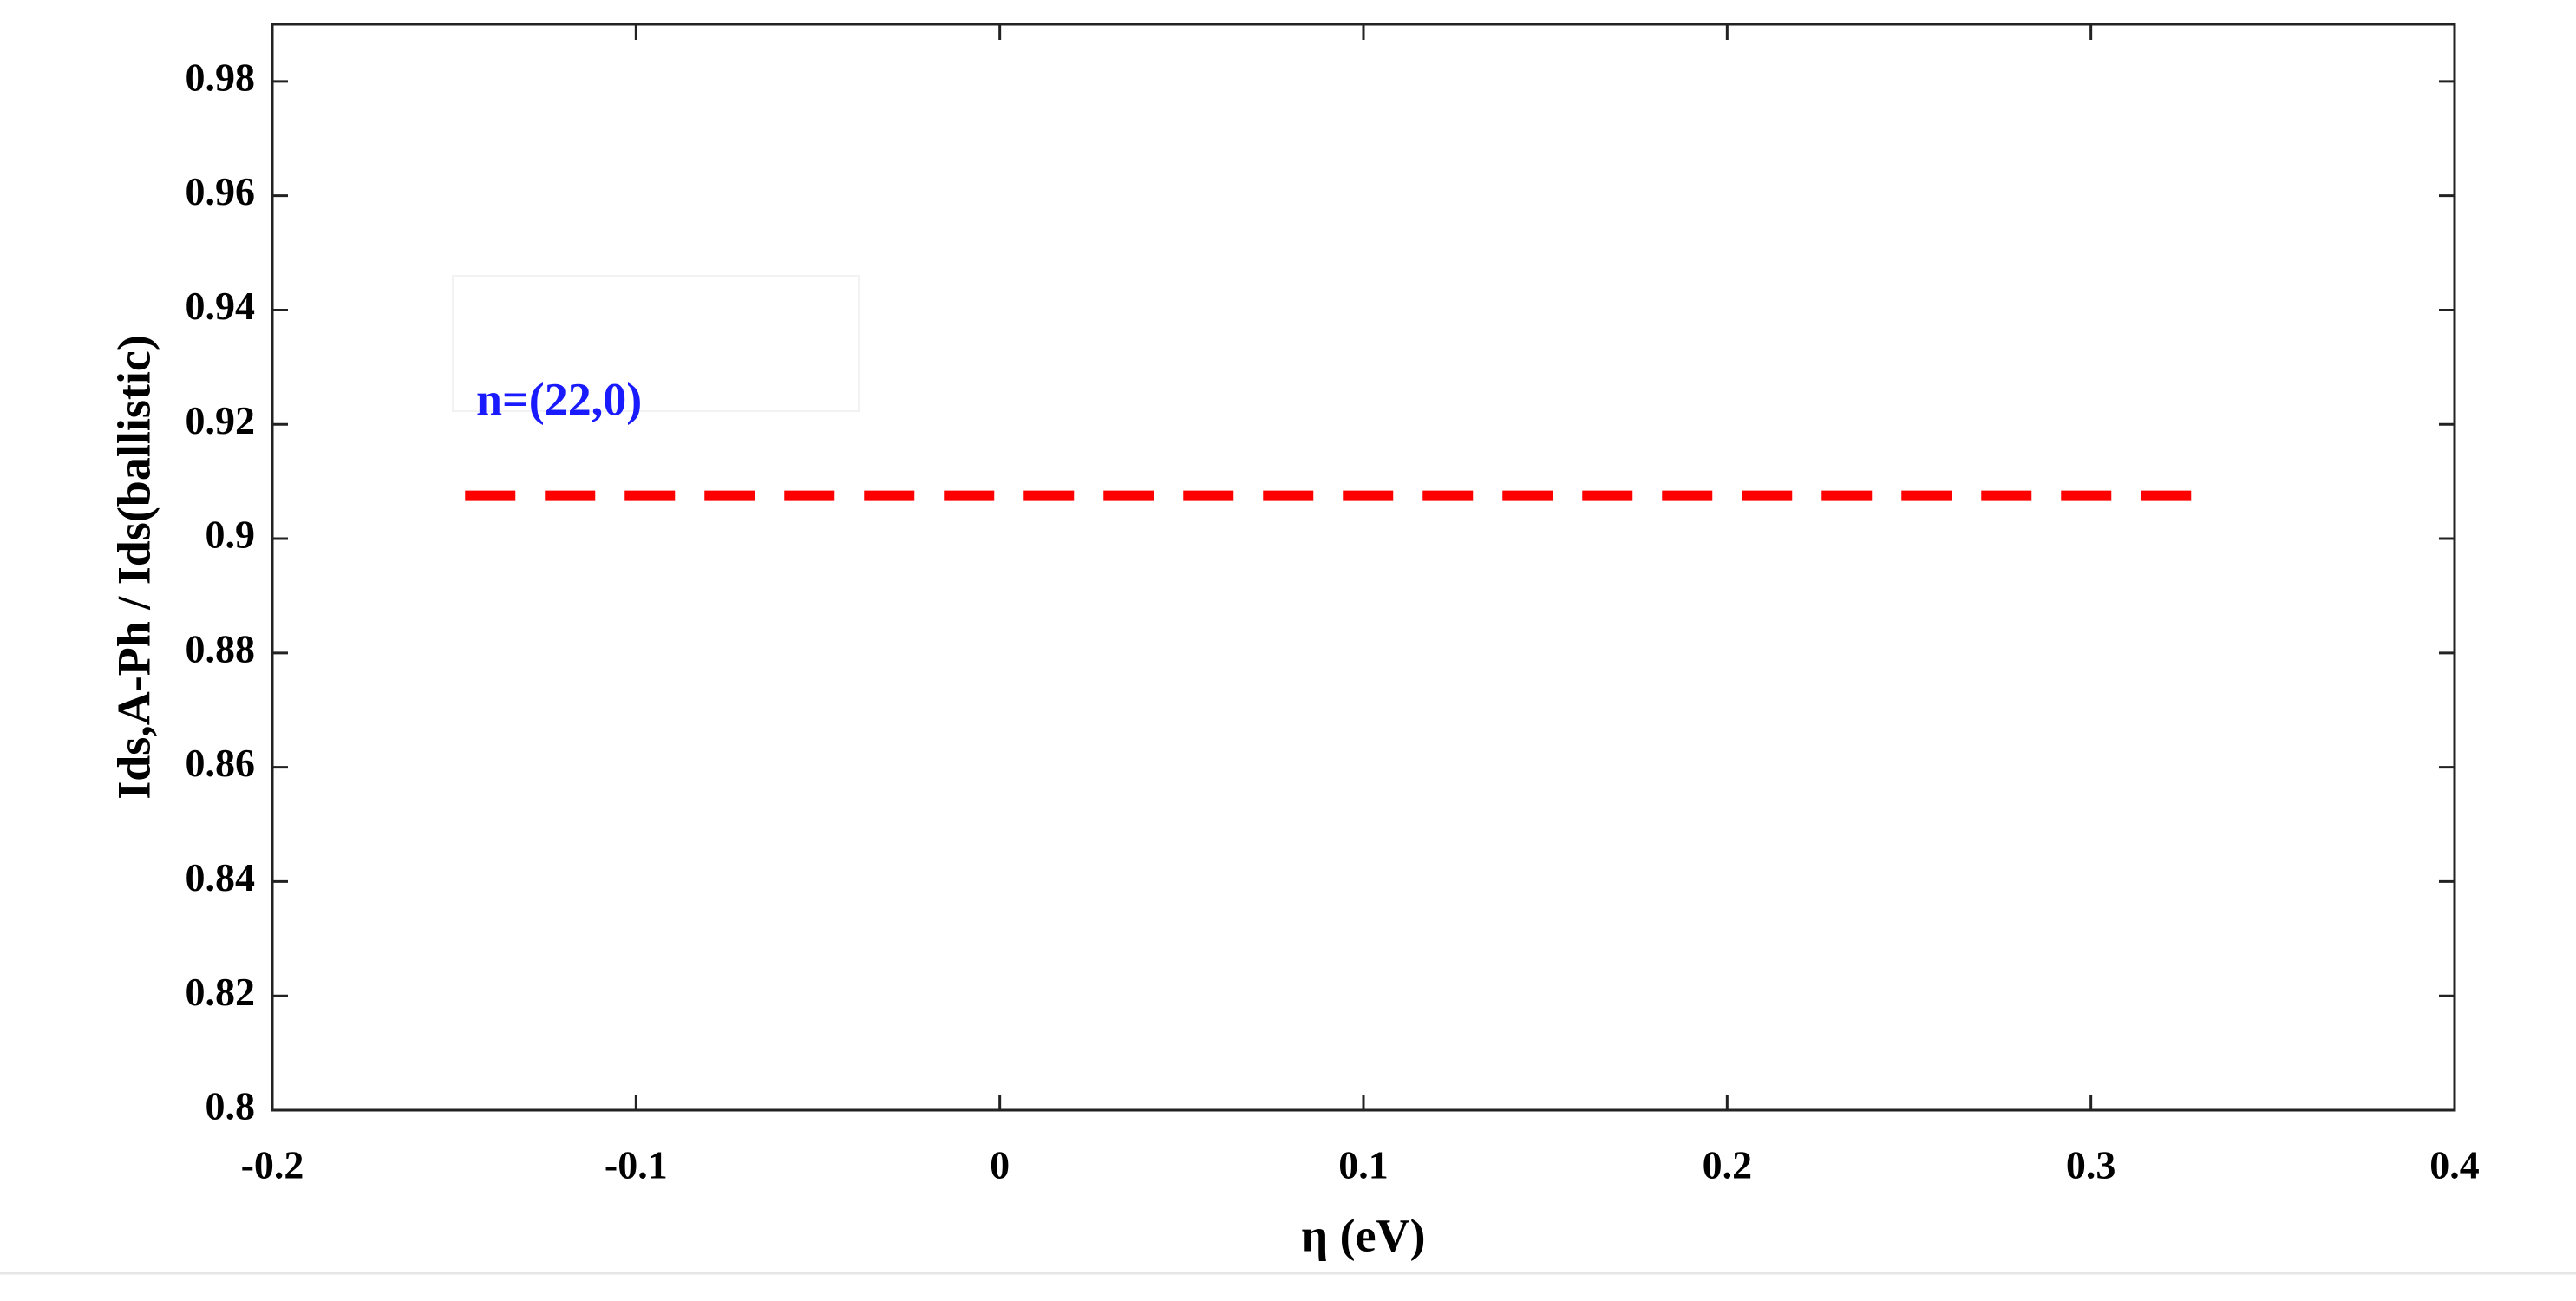  I want to click on x-tick-label: 0.1, so click(1363, 1165).